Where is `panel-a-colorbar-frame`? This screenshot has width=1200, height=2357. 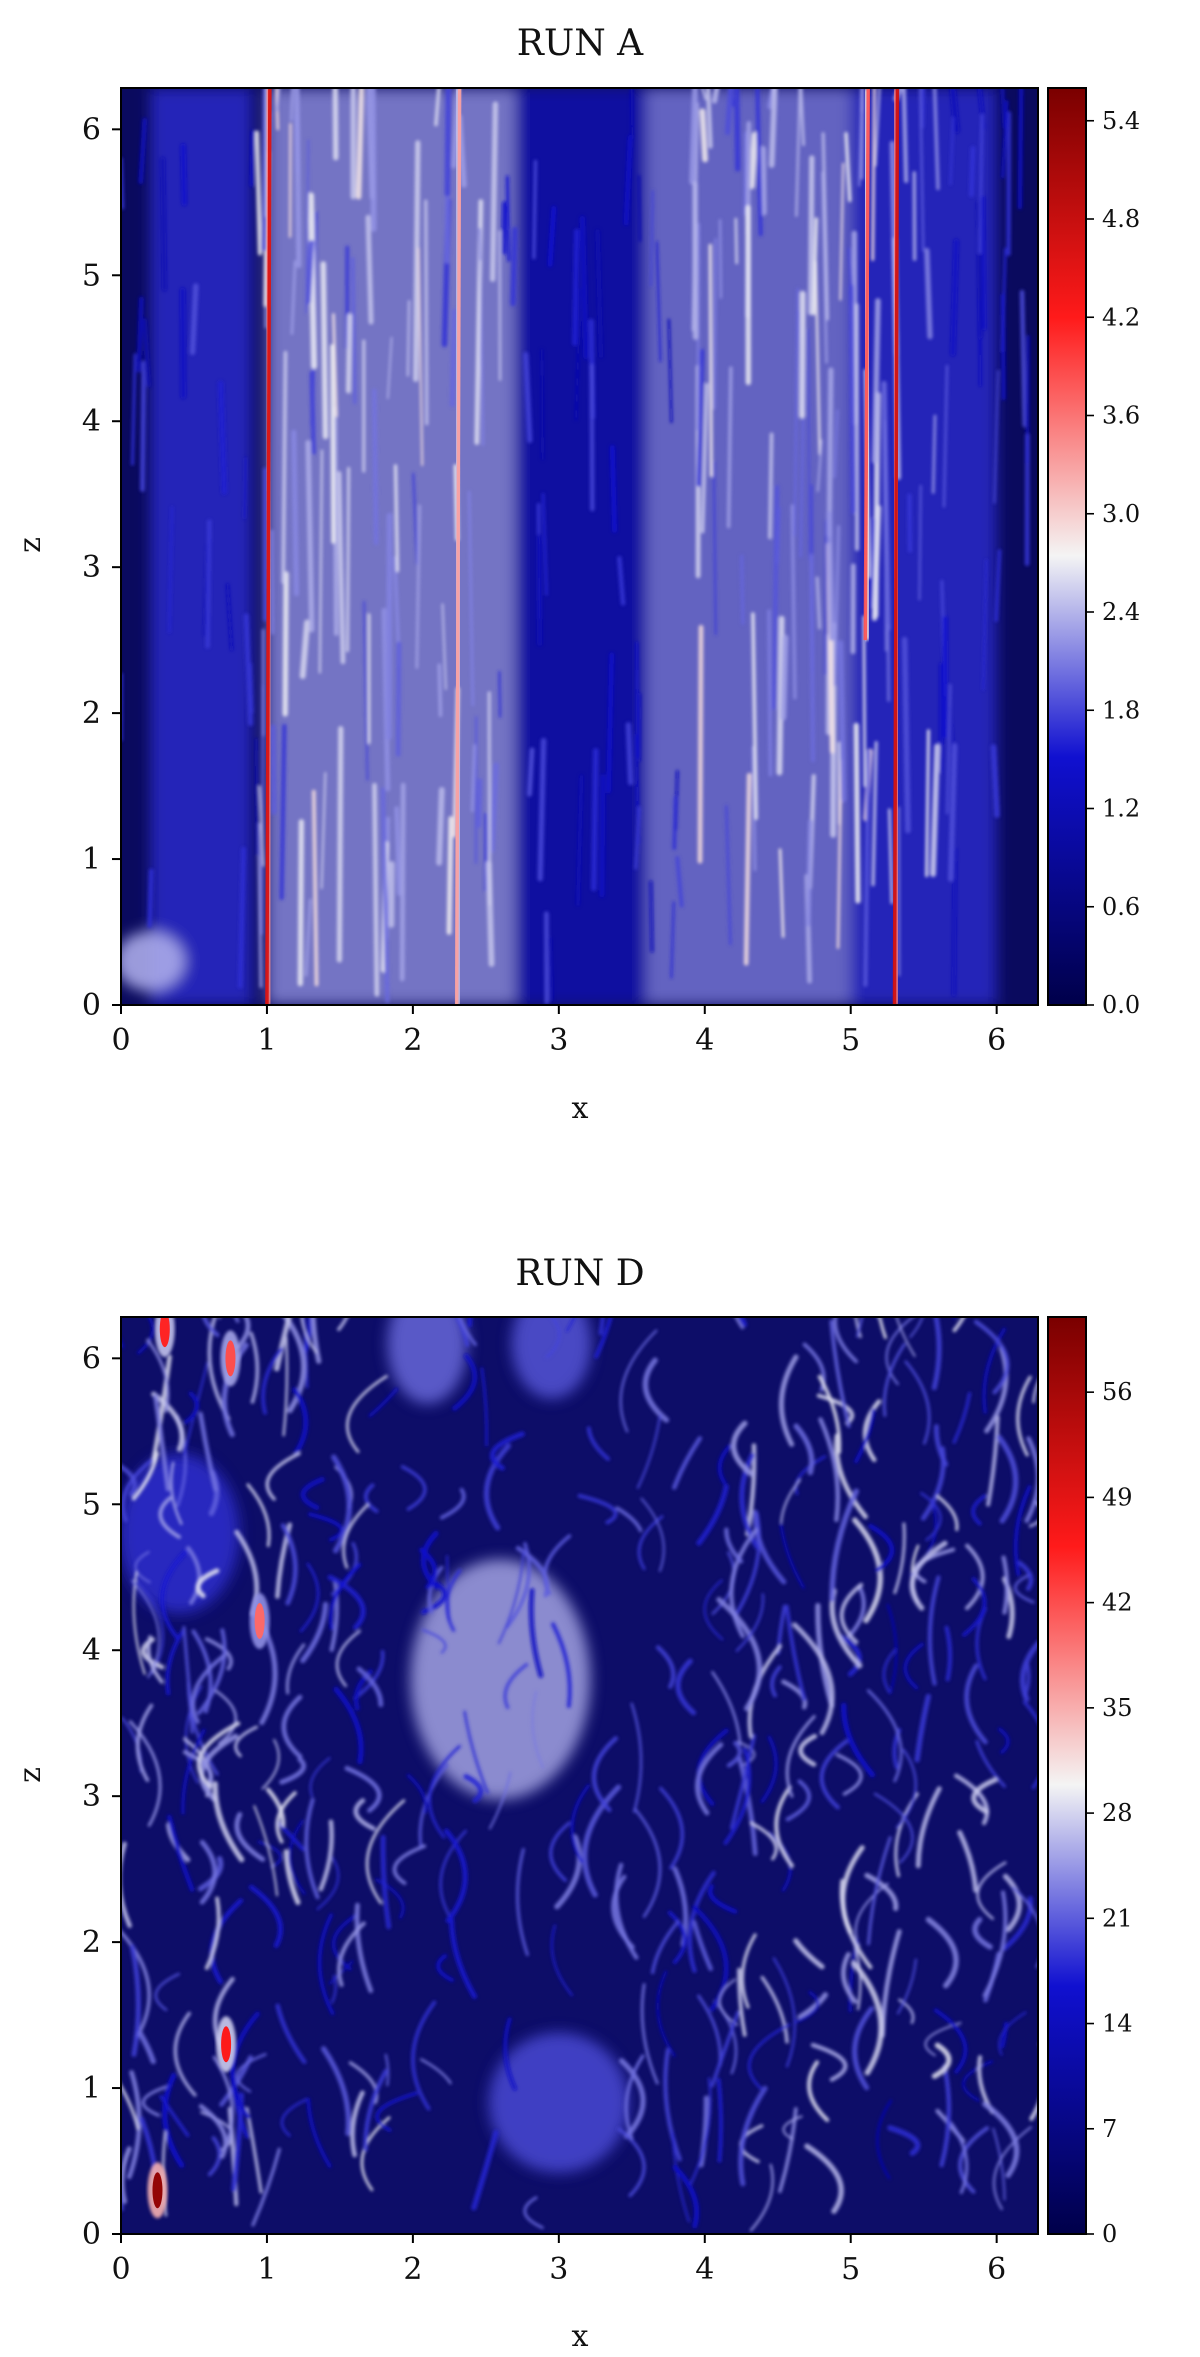
panel-a-colorbar-frame is located at coordinates (1067, 546).